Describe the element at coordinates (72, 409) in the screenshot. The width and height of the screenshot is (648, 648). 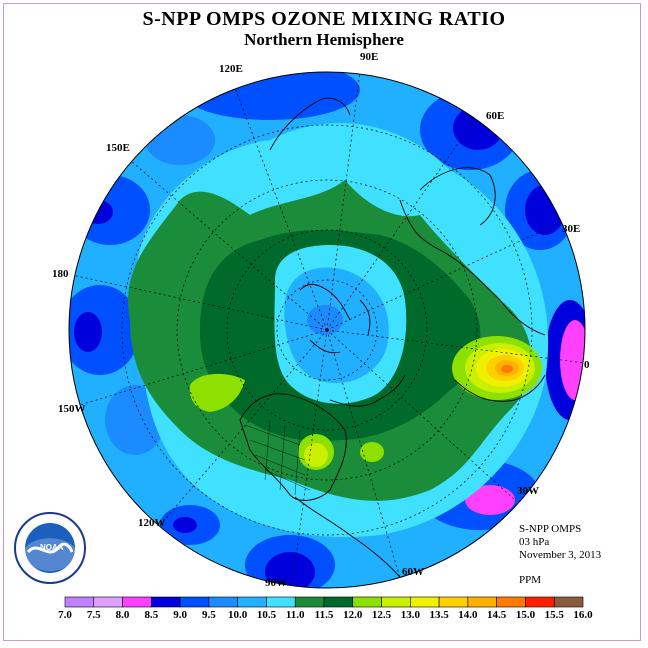
I see `longitude-label-150w: 150W` at that location.